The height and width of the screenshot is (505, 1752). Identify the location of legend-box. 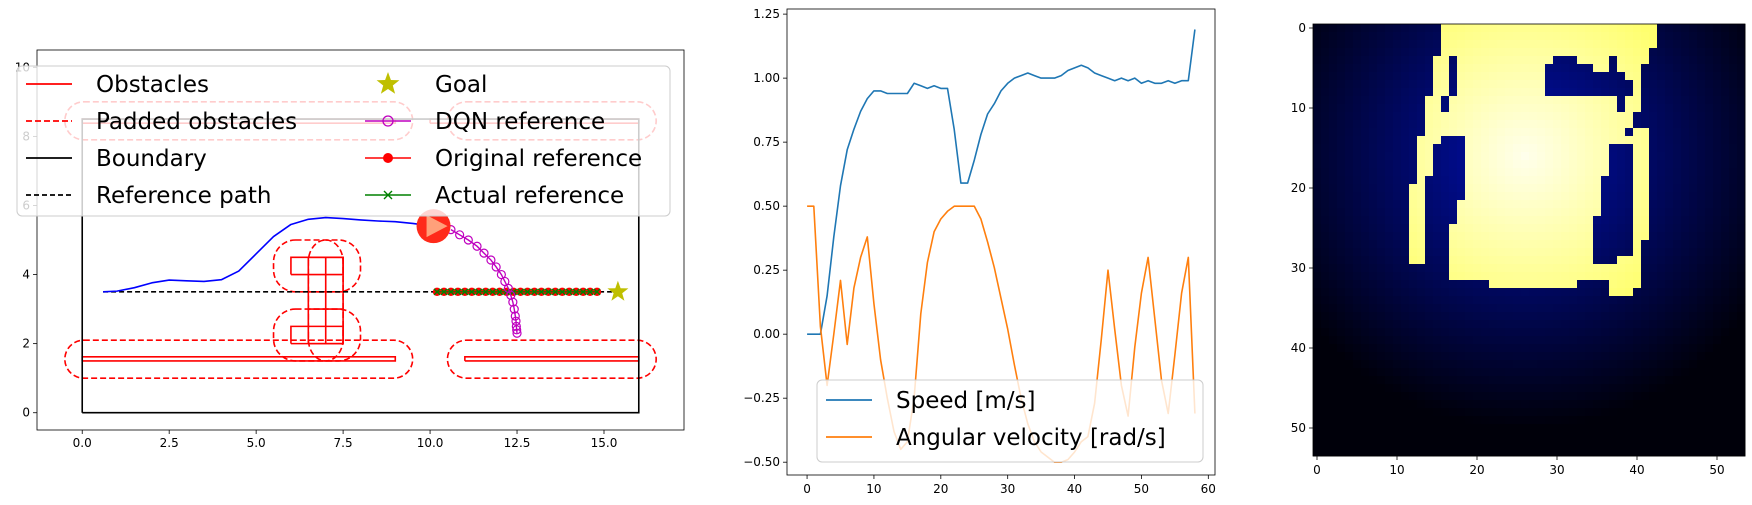
(343, 141).